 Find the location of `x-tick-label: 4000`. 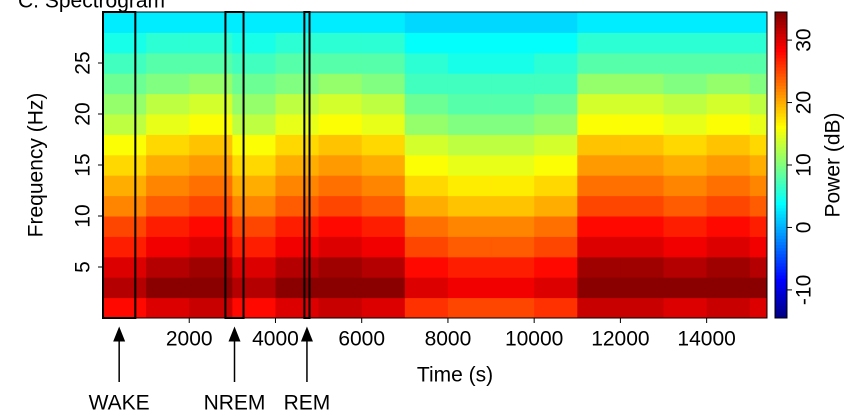

x-tick-label: 4000 is located at coordinates (275, 339).